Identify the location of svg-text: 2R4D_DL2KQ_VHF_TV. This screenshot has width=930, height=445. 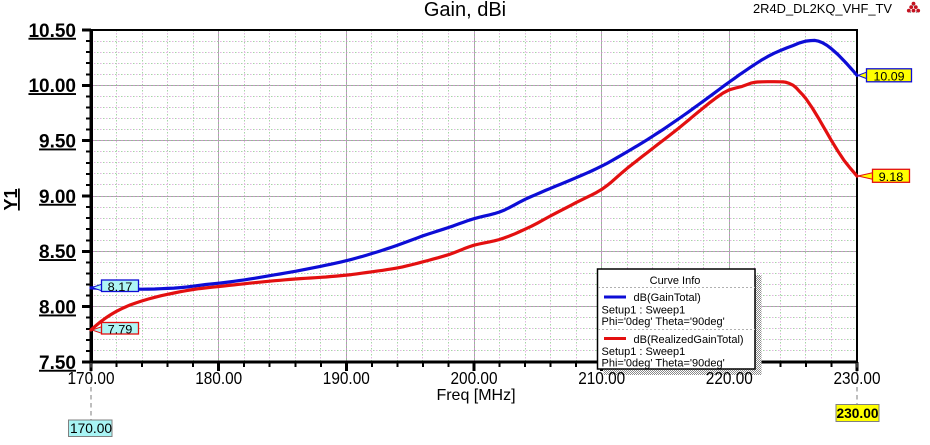
(822, 8).